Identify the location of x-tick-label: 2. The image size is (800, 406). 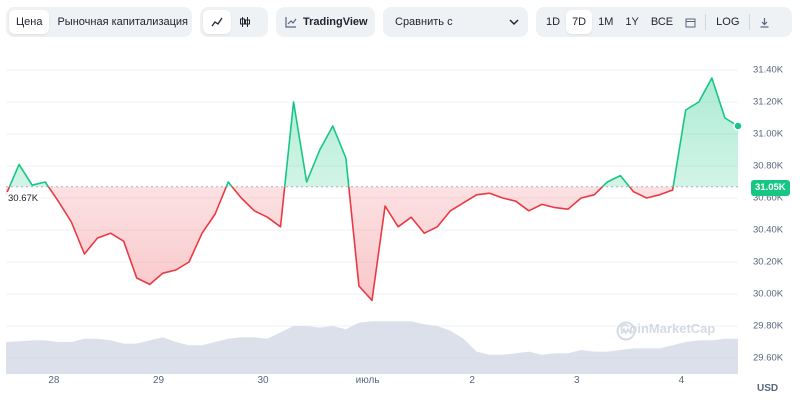
(472, 380).